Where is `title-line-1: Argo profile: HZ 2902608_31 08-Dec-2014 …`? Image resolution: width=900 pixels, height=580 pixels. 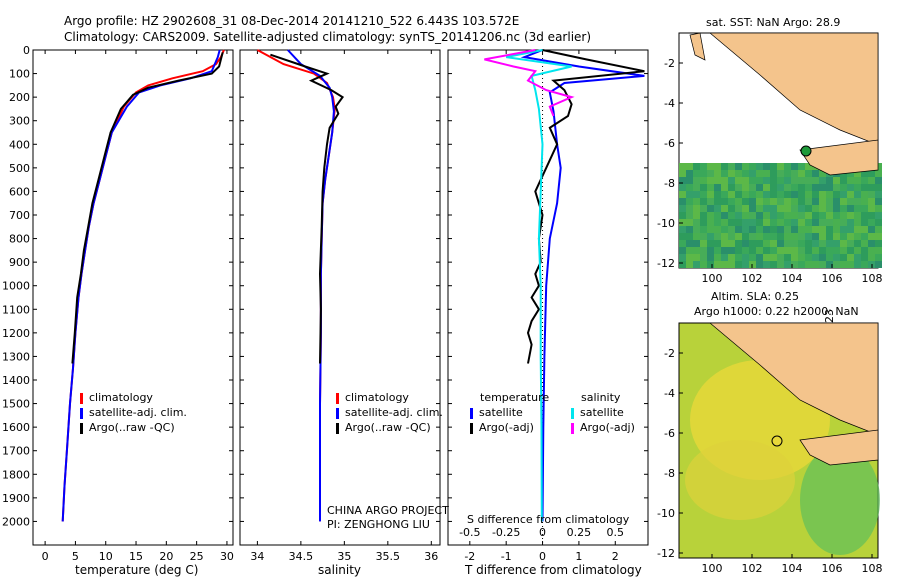 title-line-1: Argo profile: HZ 2902608_31 08-Dec-2014 … is located at coordinates (292, 21).